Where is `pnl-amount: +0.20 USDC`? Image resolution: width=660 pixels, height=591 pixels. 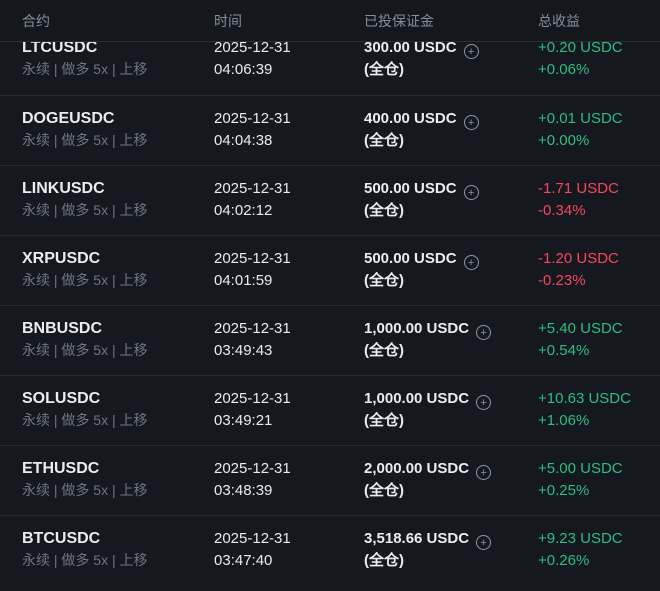 pnl-amount: +0.20 USDC is located at coordinates (580, 47).